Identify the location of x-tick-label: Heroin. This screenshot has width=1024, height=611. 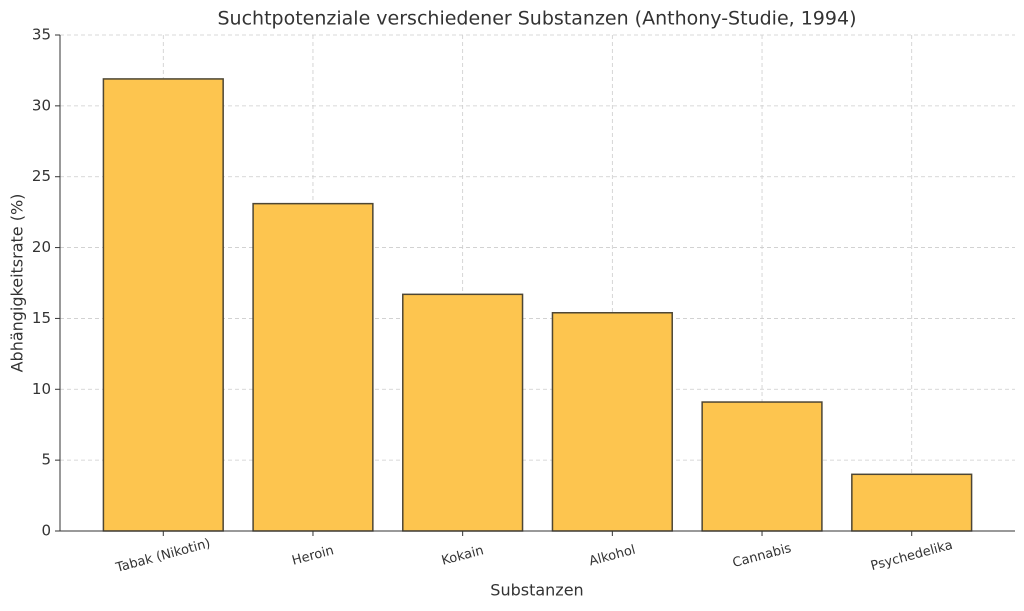
(312, 556).